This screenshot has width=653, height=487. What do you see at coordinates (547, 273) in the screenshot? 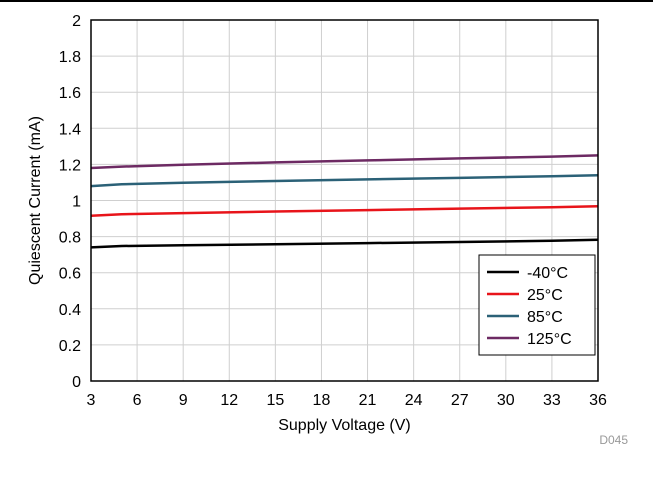
I see `legend-label: -40°C` at bounding box center [547, 273].